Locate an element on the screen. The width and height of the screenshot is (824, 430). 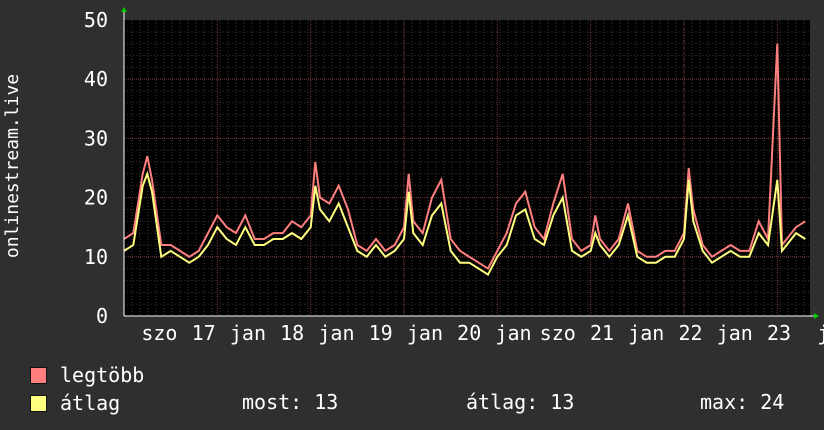
y-axis-label: onlinestream.live is located at coordinates (12, 166).